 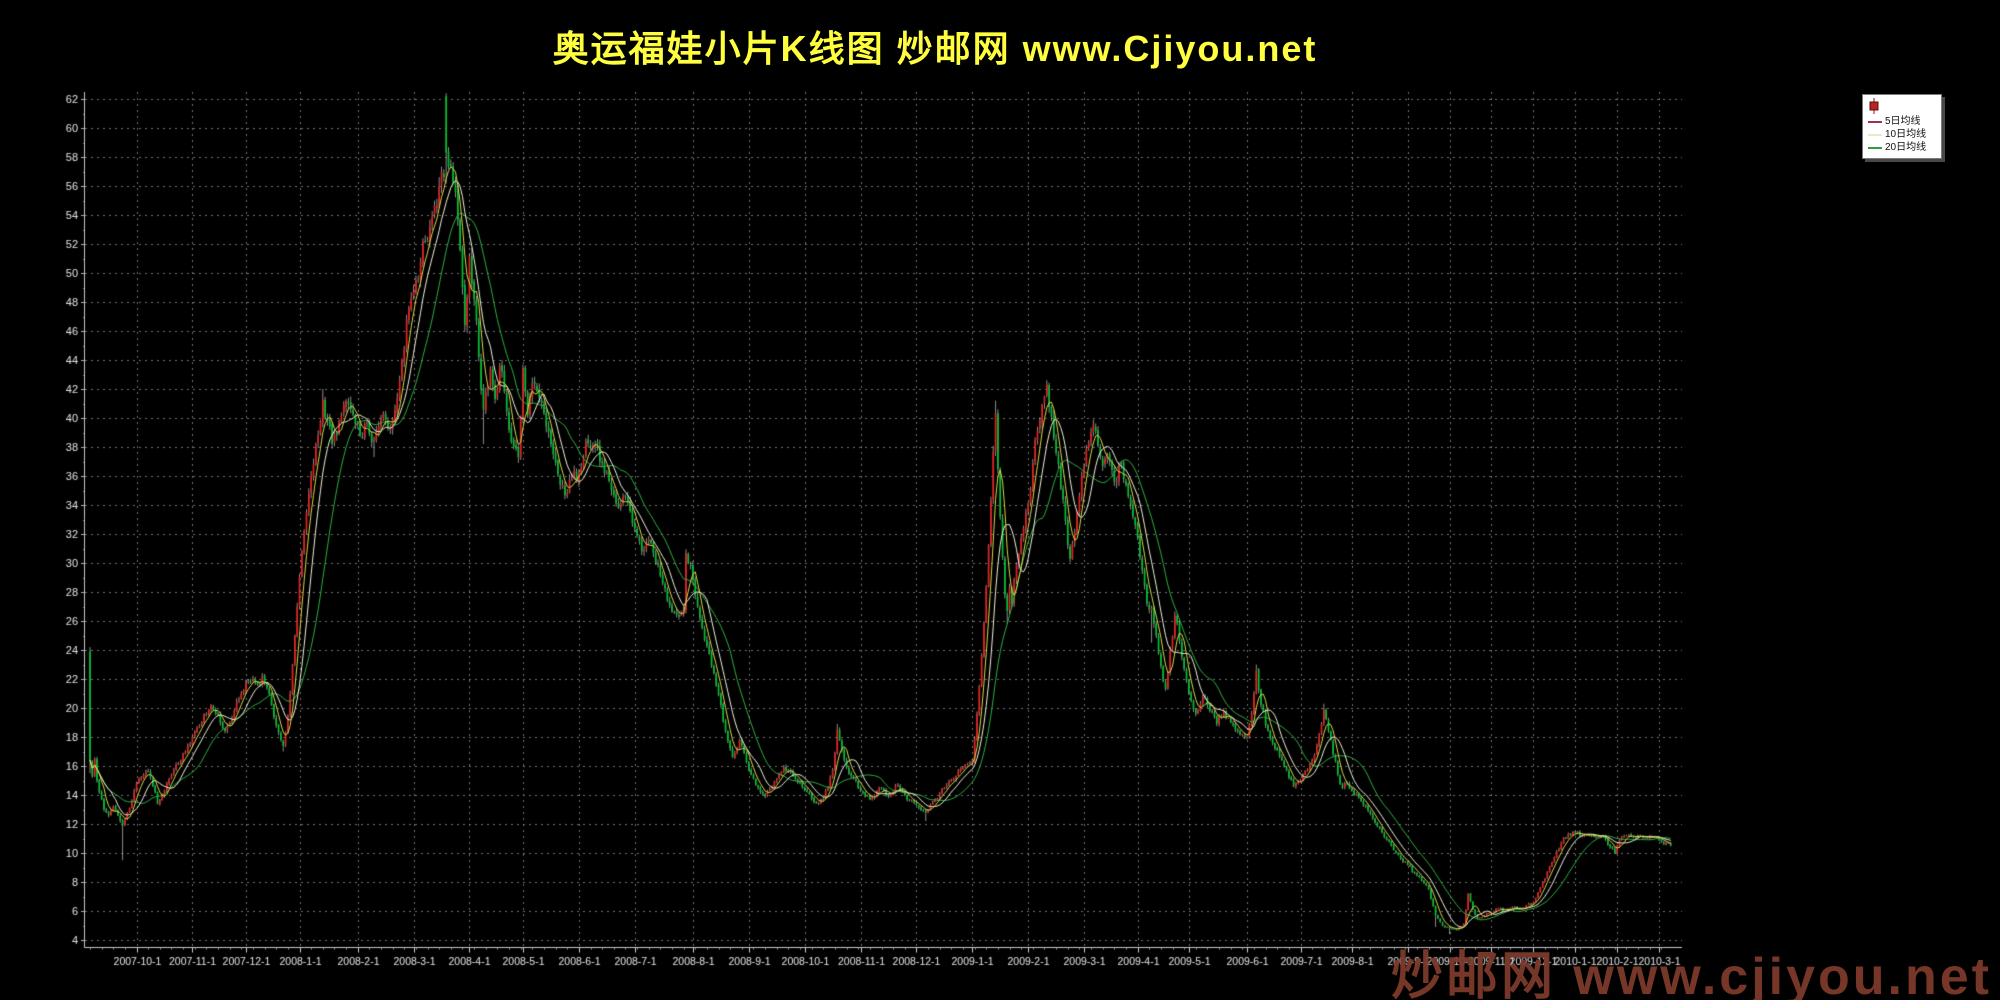 I want to click on legend: 5日均线 10日均线 20日均线, so click(x=1902, y=126).